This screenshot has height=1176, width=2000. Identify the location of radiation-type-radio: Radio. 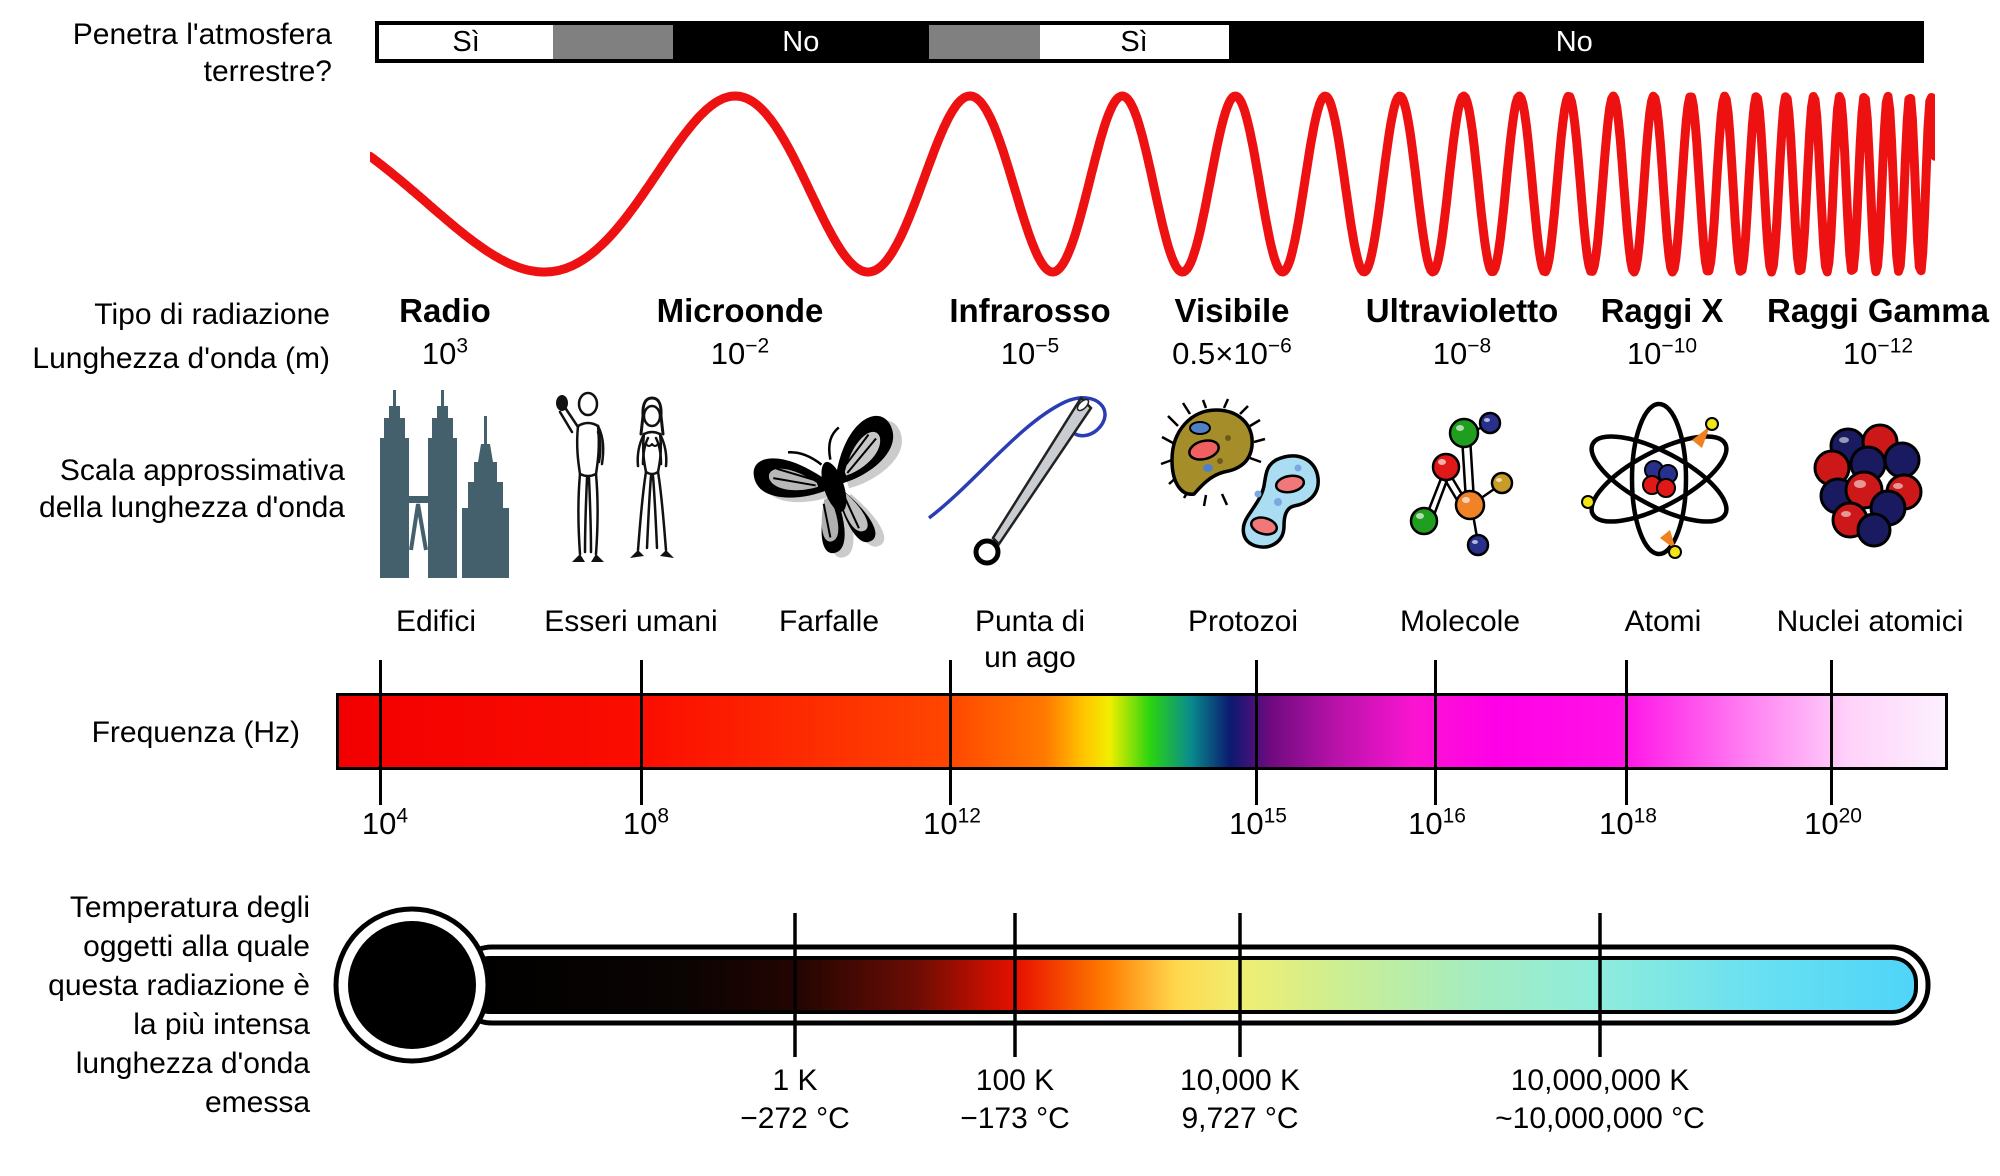
(445, 310).